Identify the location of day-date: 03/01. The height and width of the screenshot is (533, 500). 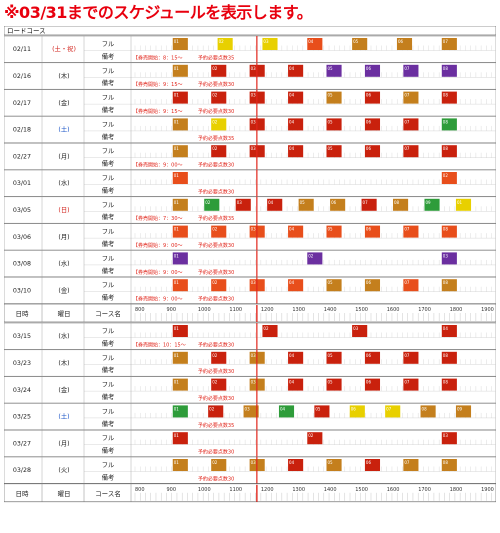
(22, 183).